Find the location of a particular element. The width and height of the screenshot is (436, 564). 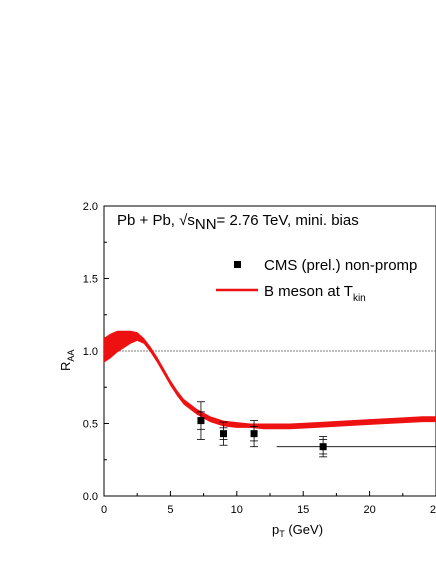

x-tick-label: 0 is located at coordinates (104, 510).